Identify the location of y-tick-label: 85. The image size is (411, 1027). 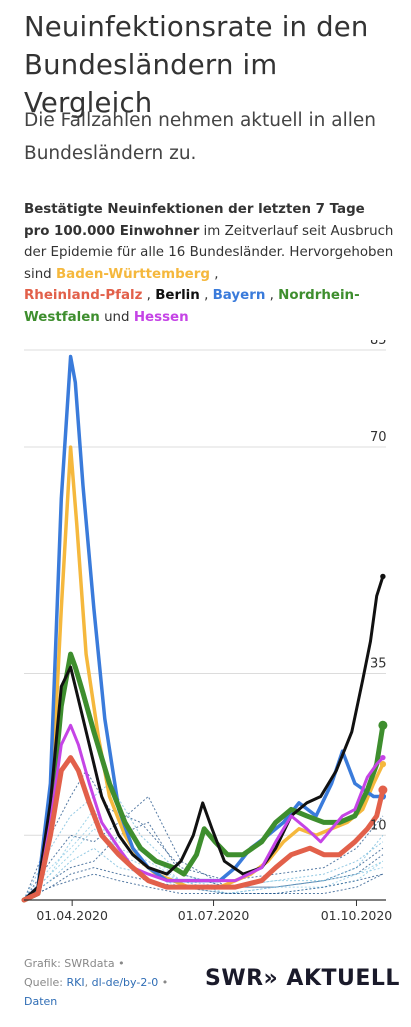
(378, 344).